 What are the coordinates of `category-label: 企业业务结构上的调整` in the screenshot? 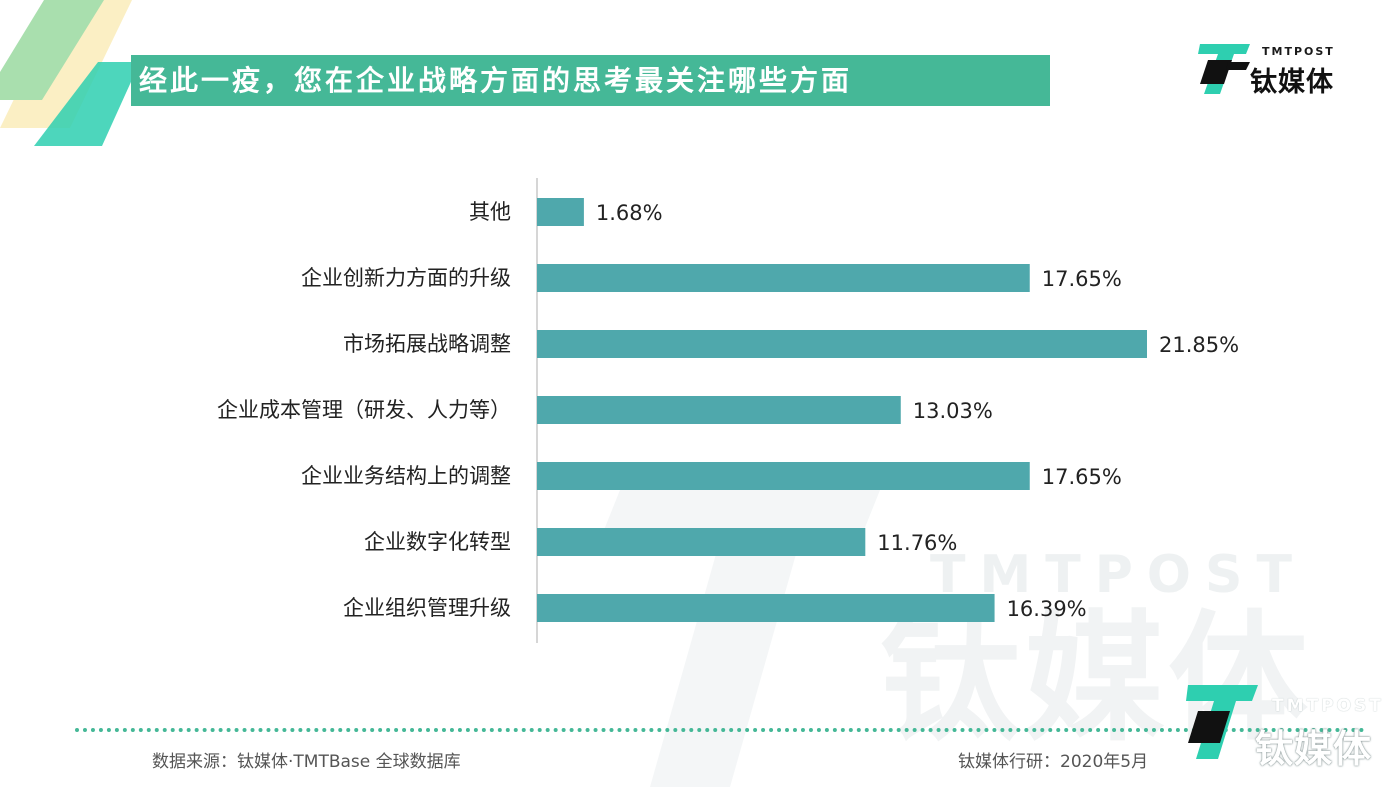 It's located at (406, 476).